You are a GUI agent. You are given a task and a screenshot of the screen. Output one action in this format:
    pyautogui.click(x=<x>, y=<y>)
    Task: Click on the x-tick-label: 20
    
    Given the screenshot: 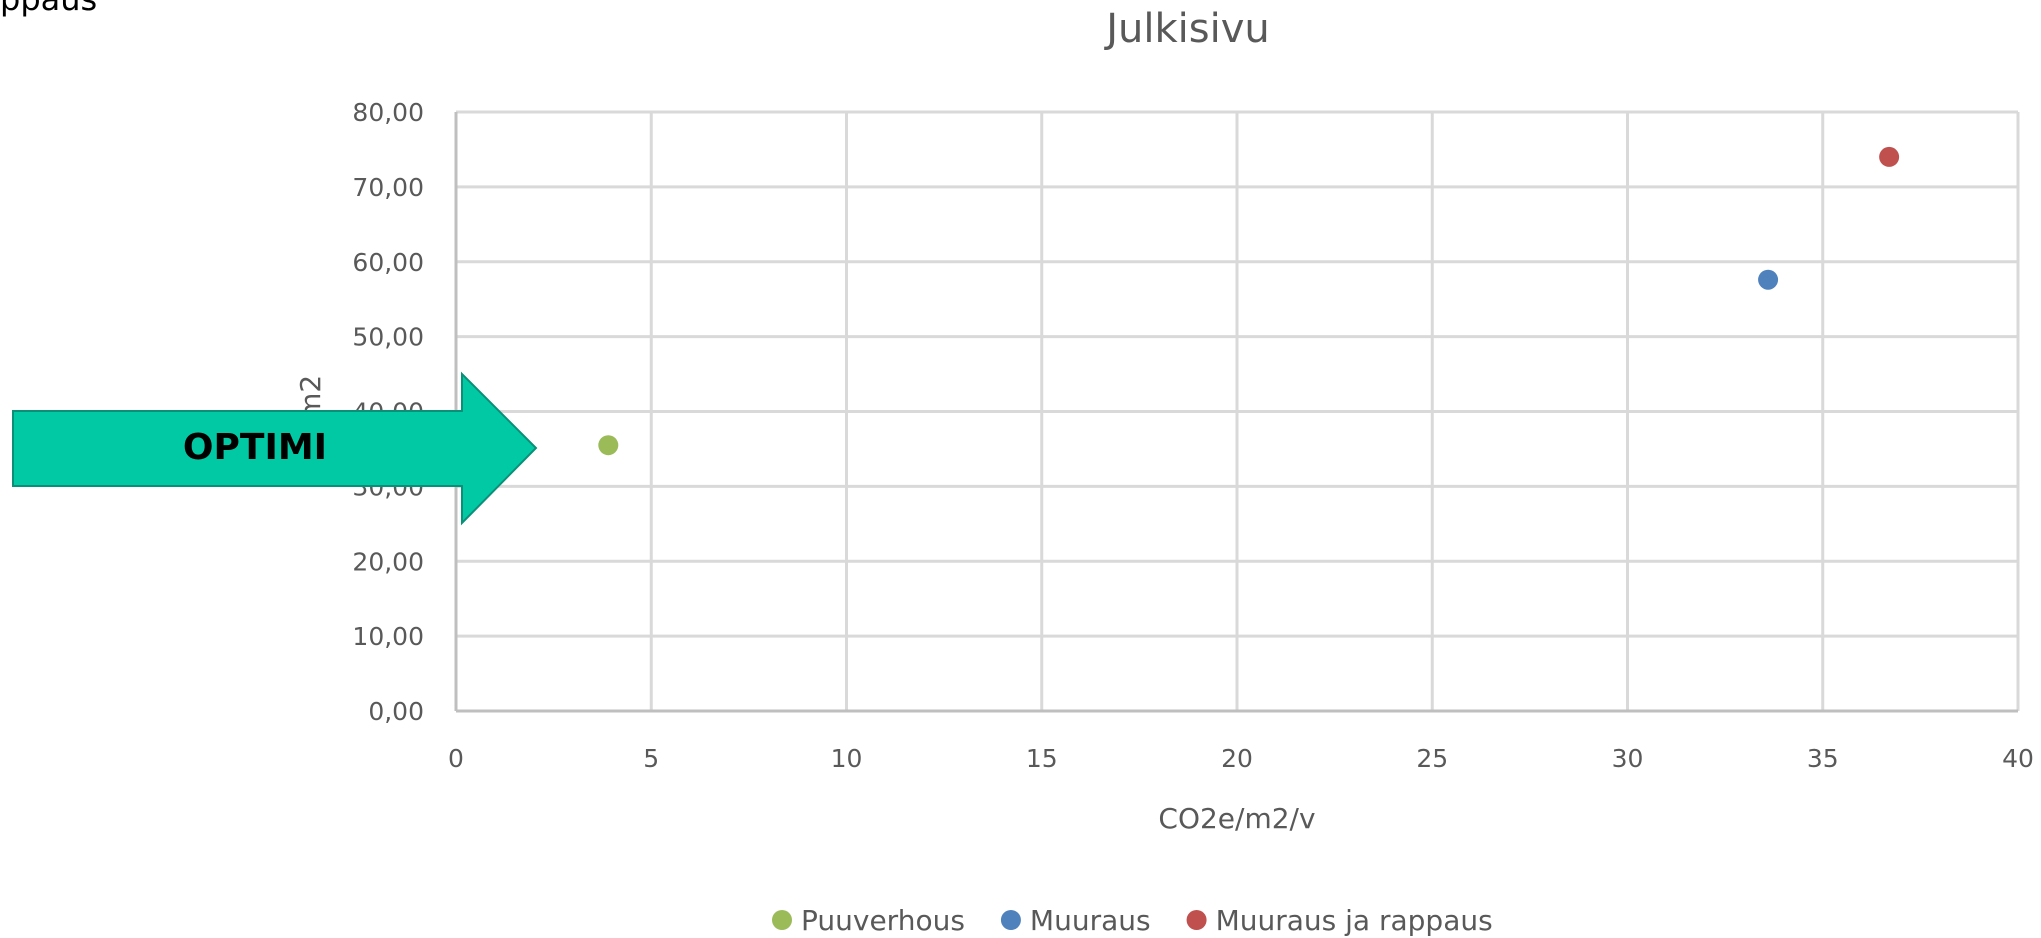 What is the action you would take?
    pyautogui.click(x=1237, y=758)
    